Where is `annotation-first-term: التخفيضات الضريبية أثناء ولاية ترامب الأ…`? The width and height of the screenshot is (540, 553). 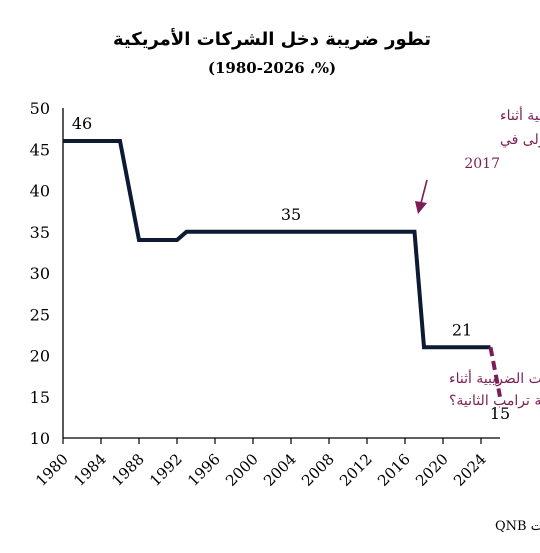 annotation-first-term: التخفيضات الضريبية أثناء ولاية ترامب الأ… is located at coordinates (502, 138).